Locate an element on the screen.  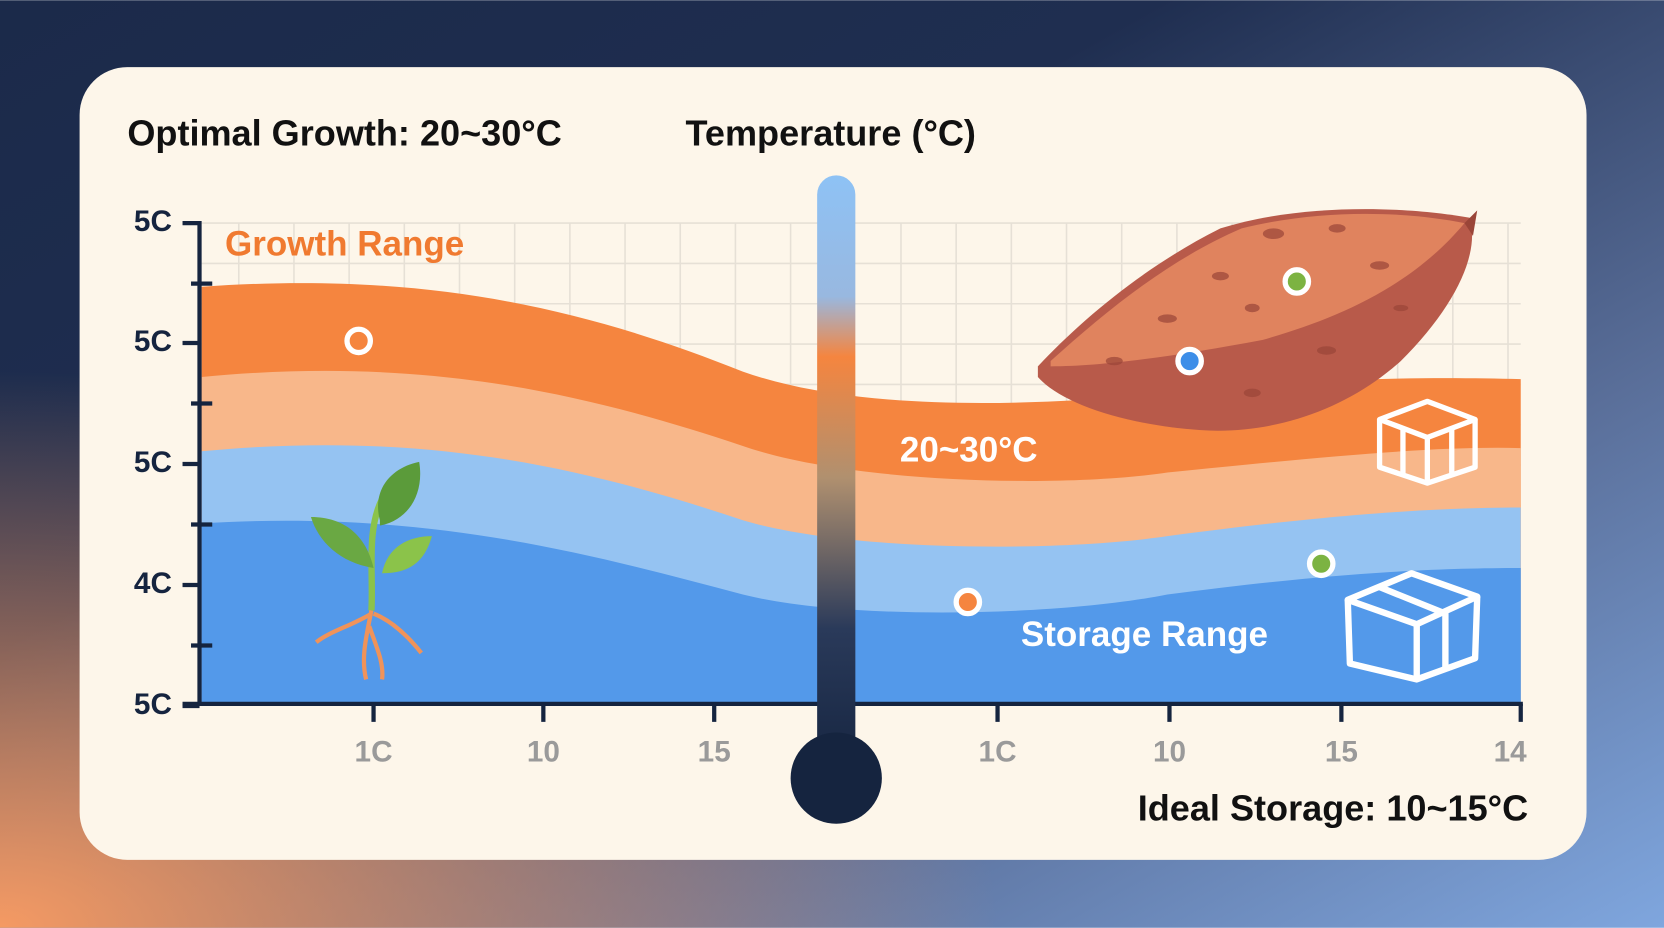
growth-band-label: 20~30°C is located at coordinates (969, 450).